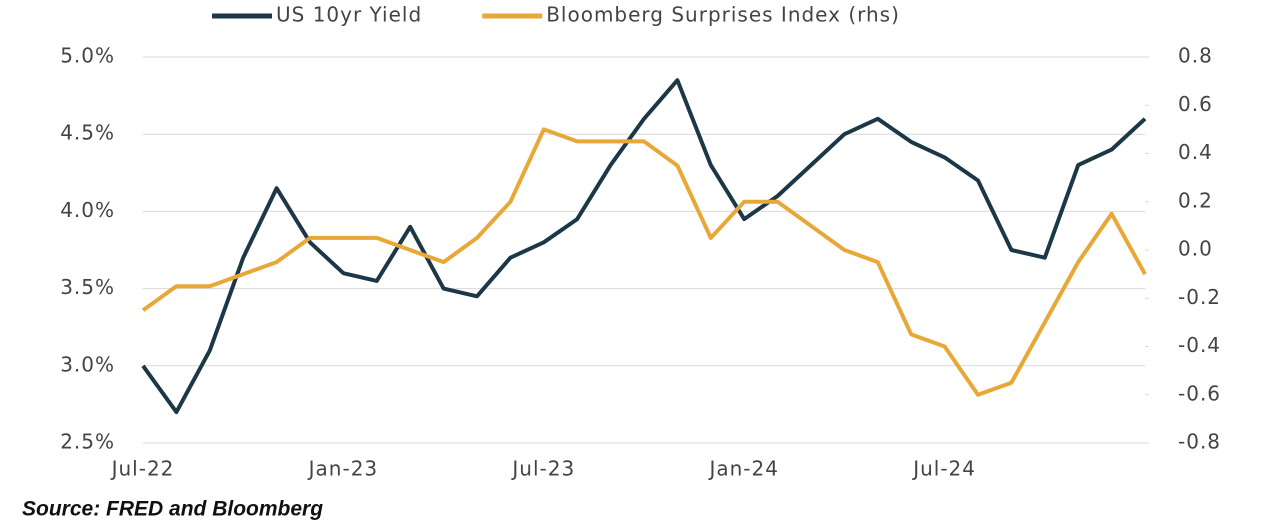 This screenshot has width=1276, height=532. Describe the element at coordinates (142, 469) in the screenshot. I see `x-tick-label: Jul-22` at that location.